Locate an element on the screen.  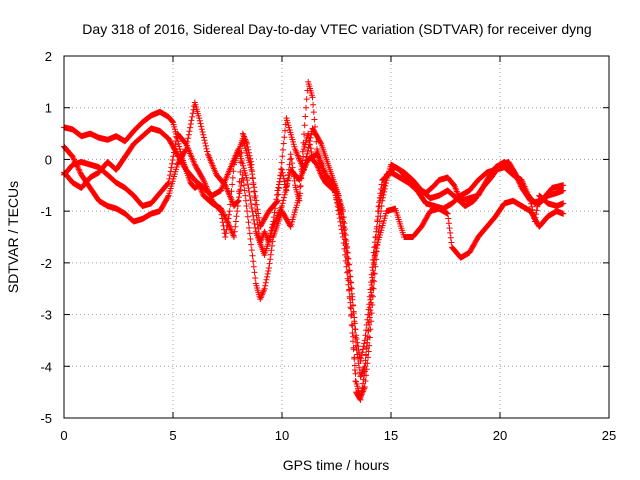
y-tick-label: -3 is located at coordinates (46, 315).